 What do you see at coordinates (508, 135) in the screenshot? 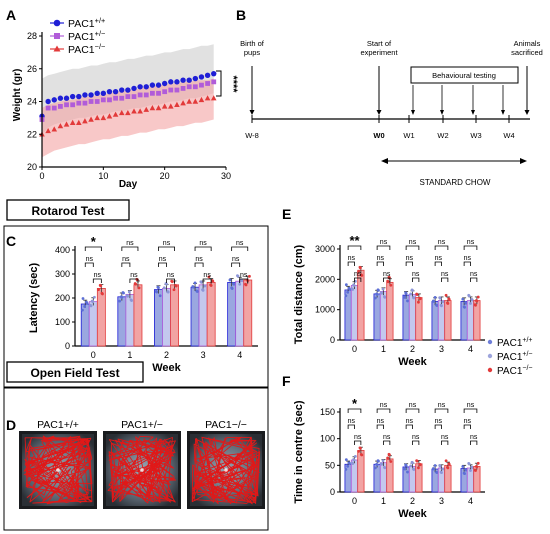
I see `timeline-tick-label: W4` at bounding box center [508, 135].